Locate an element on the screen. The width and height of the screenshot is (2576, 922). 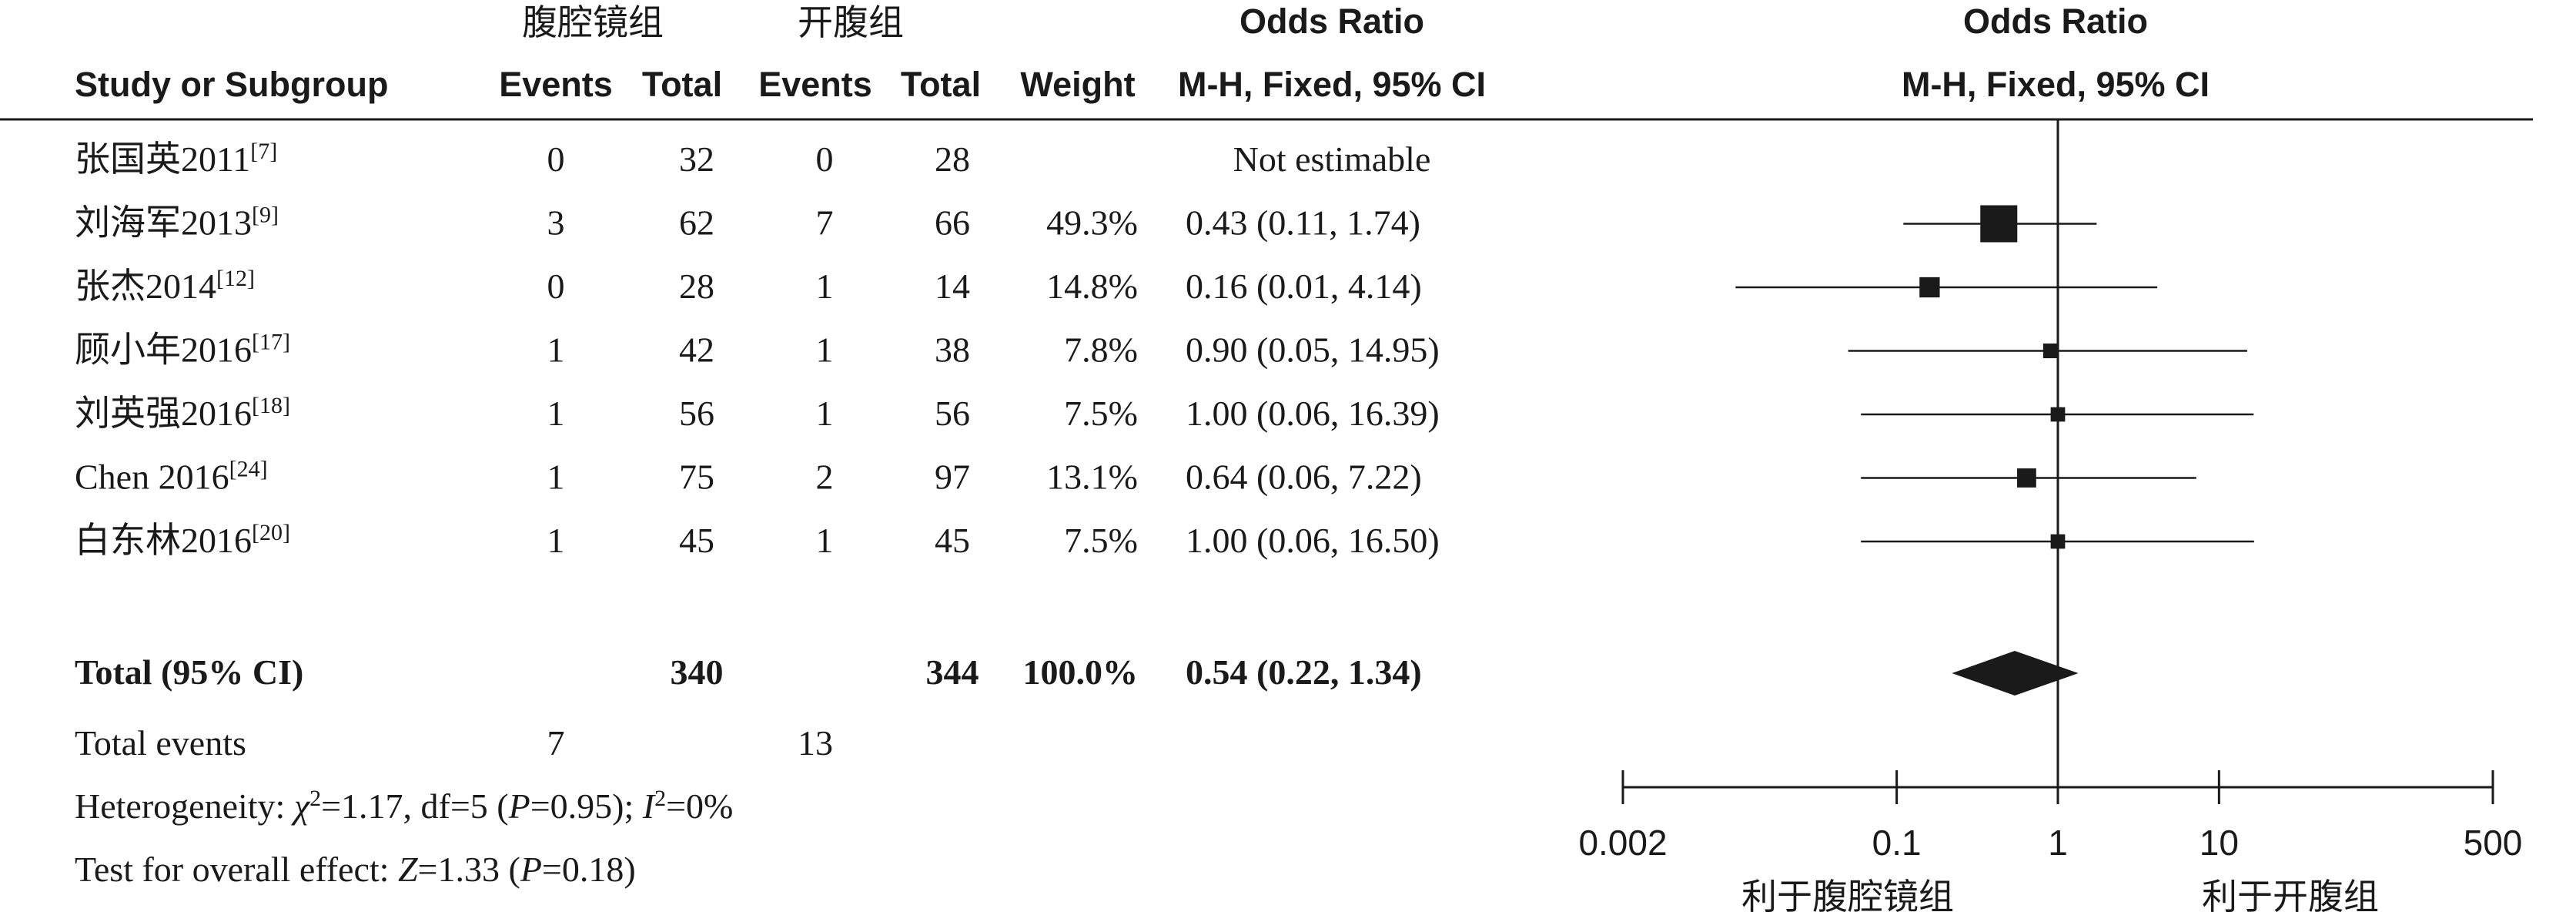
overall-p-rest: =0.18) is located at coordinates (589, 869).